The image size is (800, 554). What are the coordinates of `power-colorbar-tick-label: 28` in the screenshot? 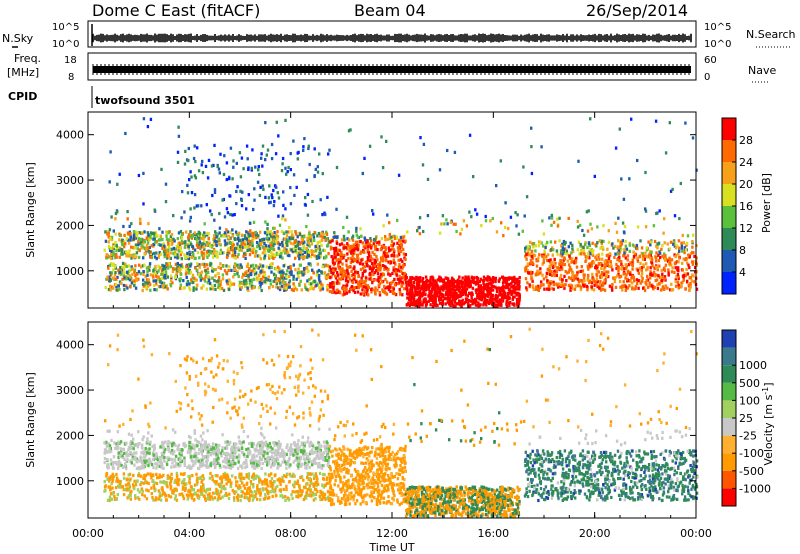 It's located at (746, 140).